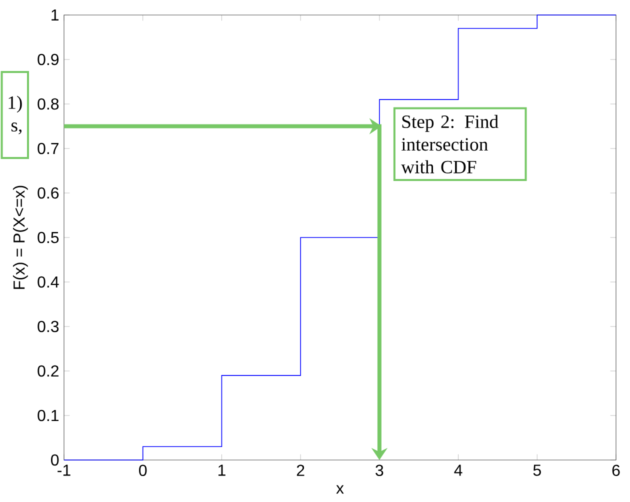  Describe the element at coordinates (55, 460) in the screenshot. I see `y-tick-label: 0` at that location.